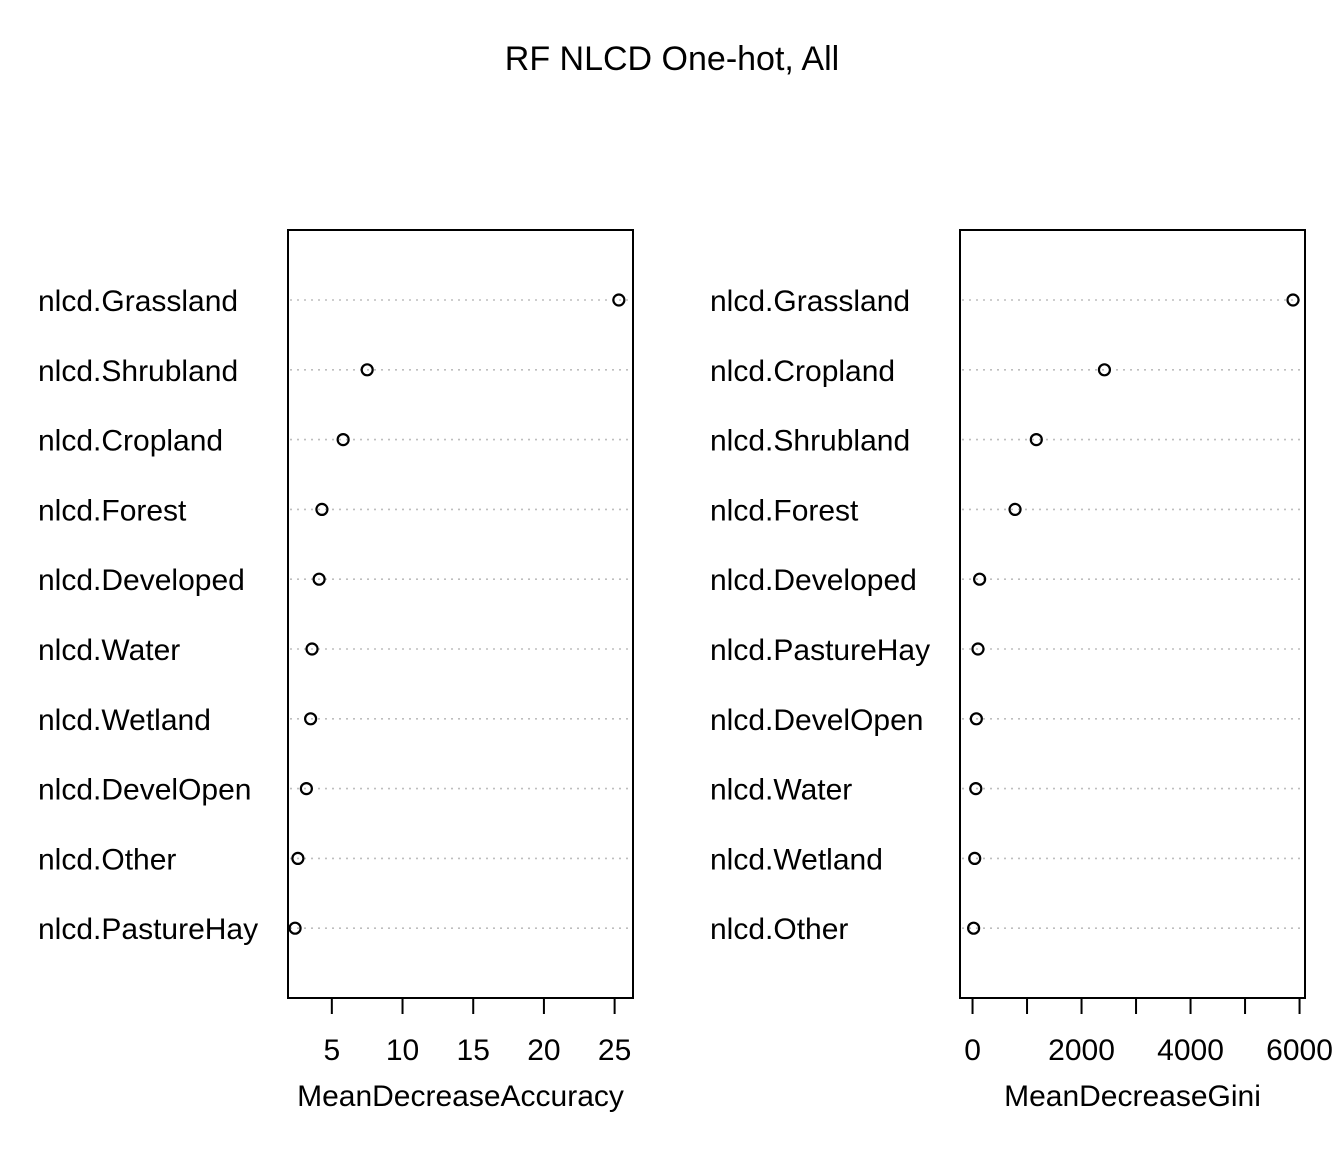 The height and width of the screenshot is (1152, 1344). Describe the element at coordinates (972, 1050) in the screenshot. I see `x-tick-label: 0` at that location.